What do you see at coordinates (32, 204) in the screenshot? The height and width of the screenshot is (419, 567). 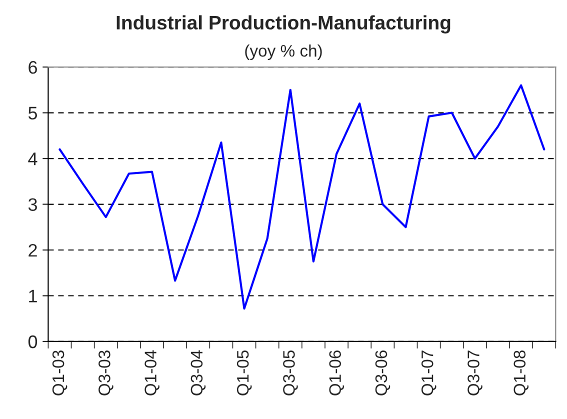 I see `y-tick-label: 3` at bounding box center [32, 204].